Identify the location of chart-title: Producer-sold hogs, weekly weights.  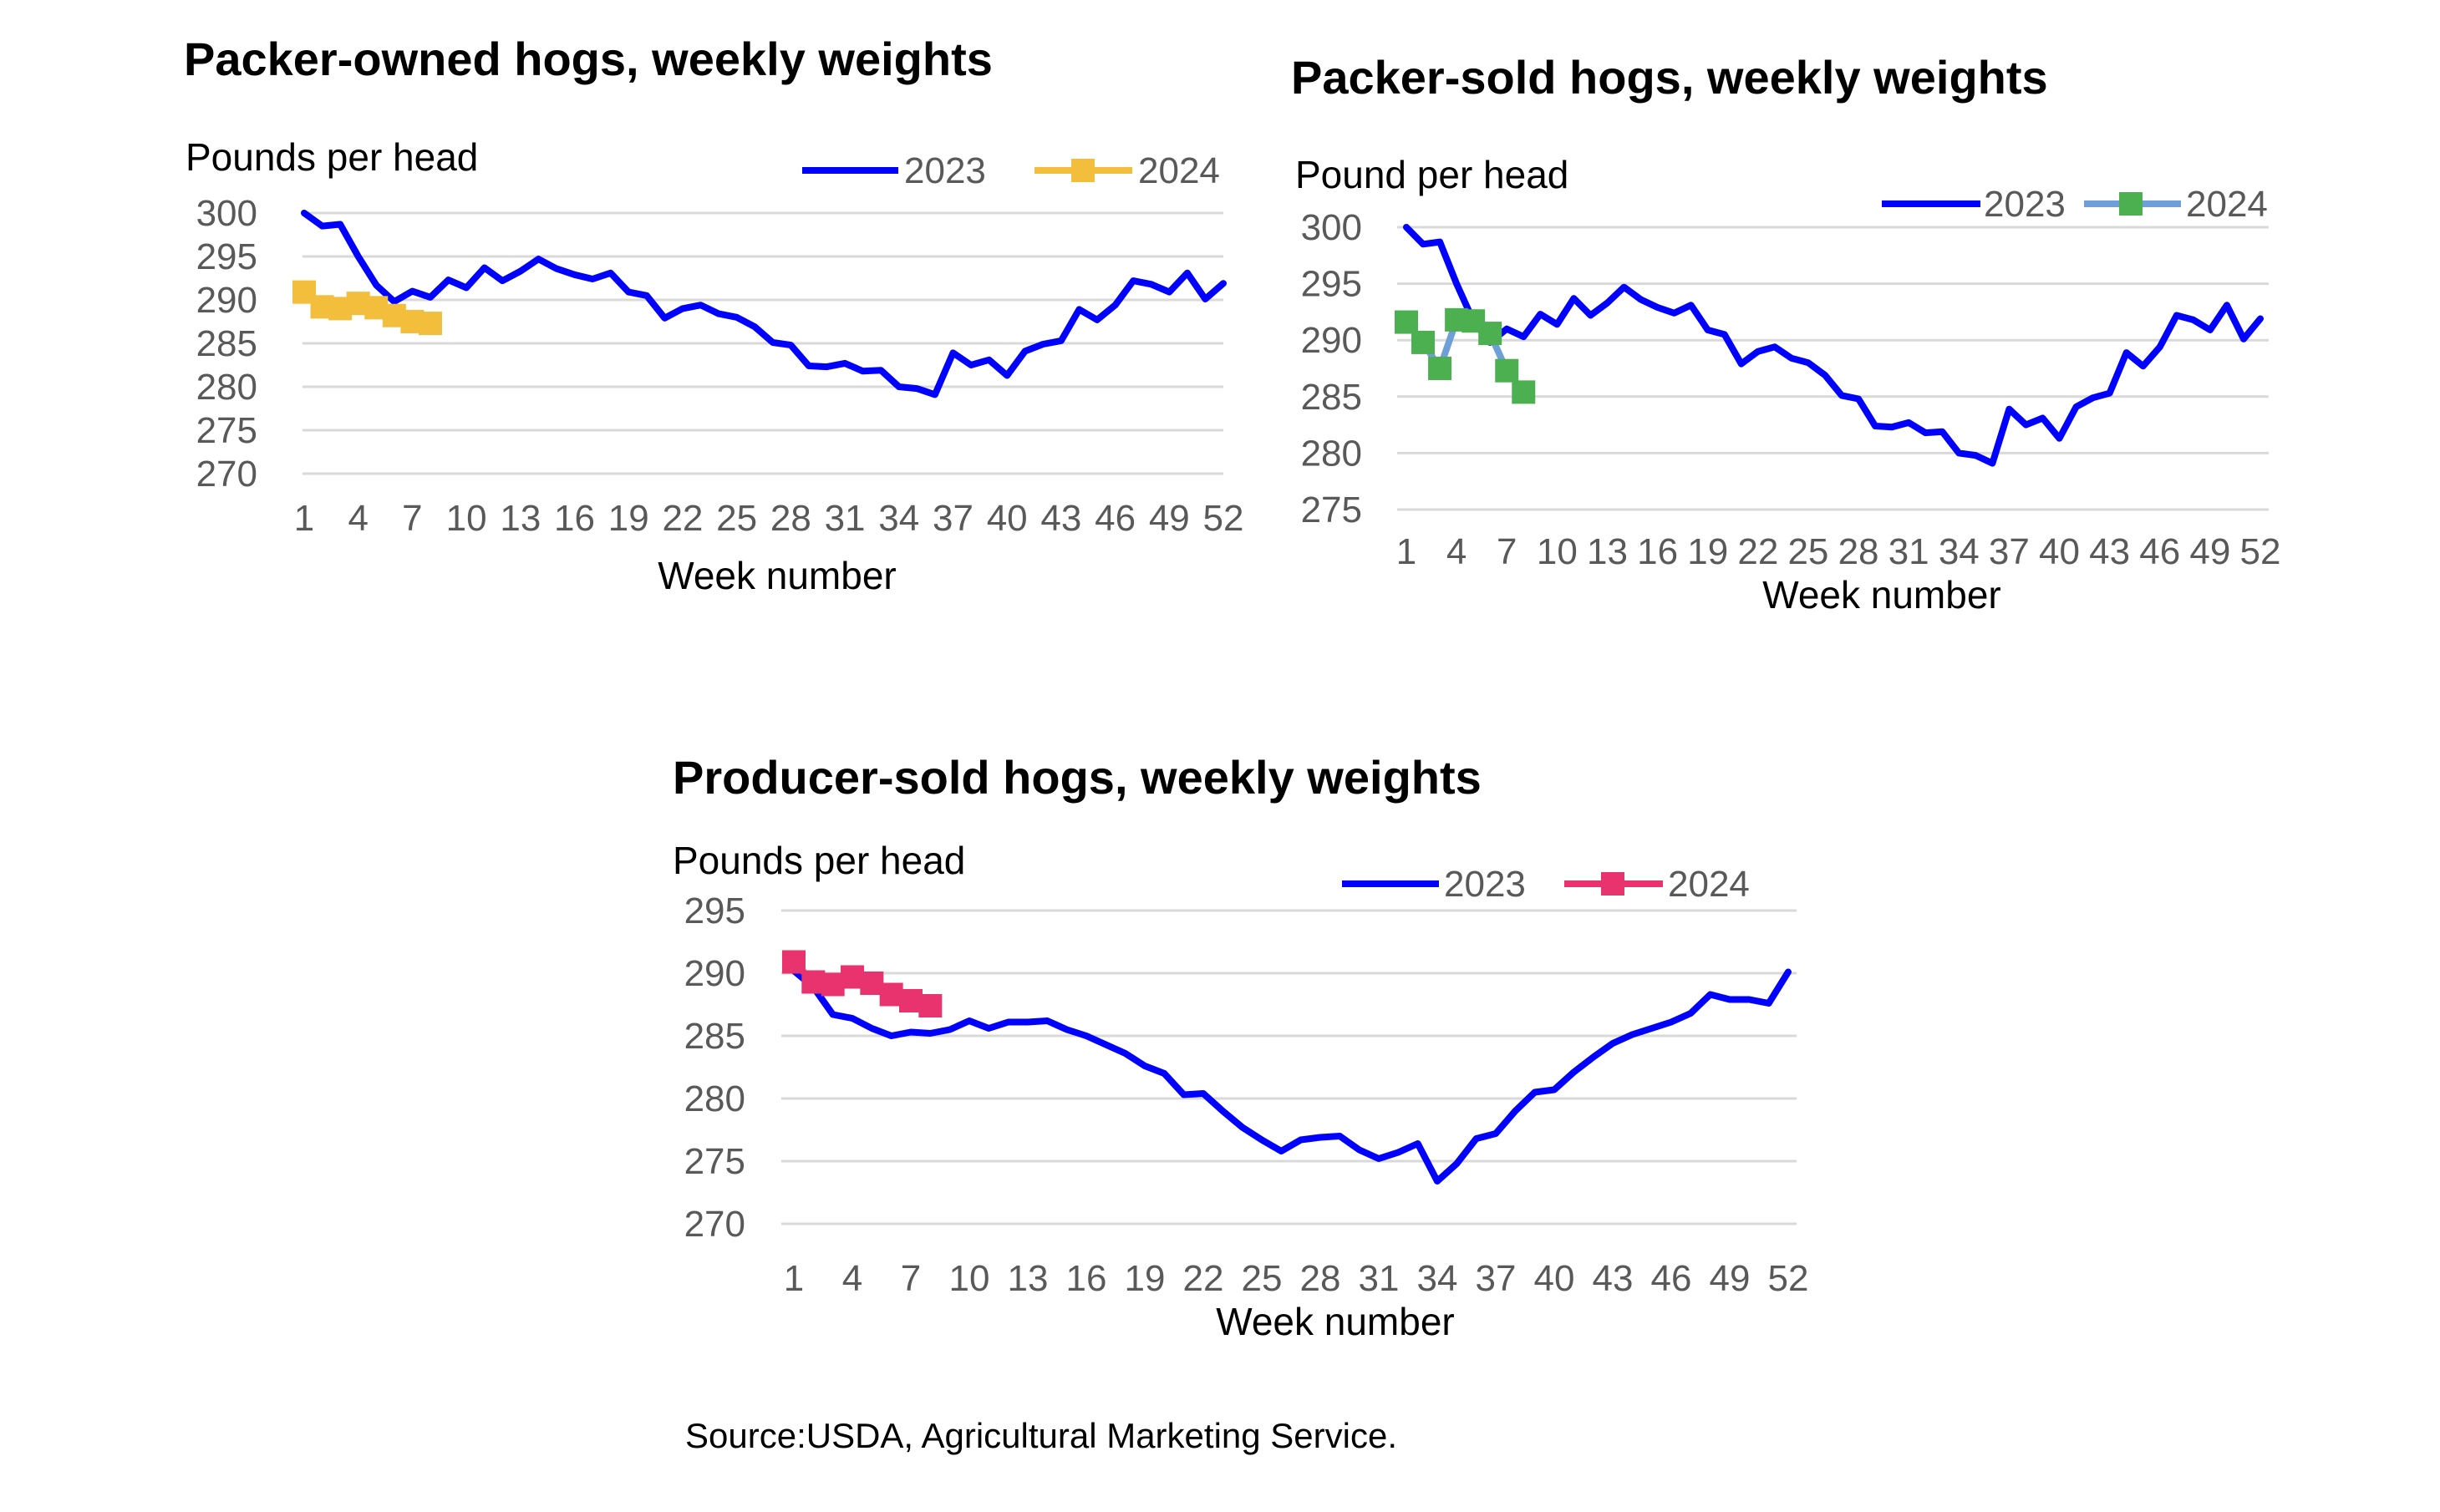
(1077, 777).